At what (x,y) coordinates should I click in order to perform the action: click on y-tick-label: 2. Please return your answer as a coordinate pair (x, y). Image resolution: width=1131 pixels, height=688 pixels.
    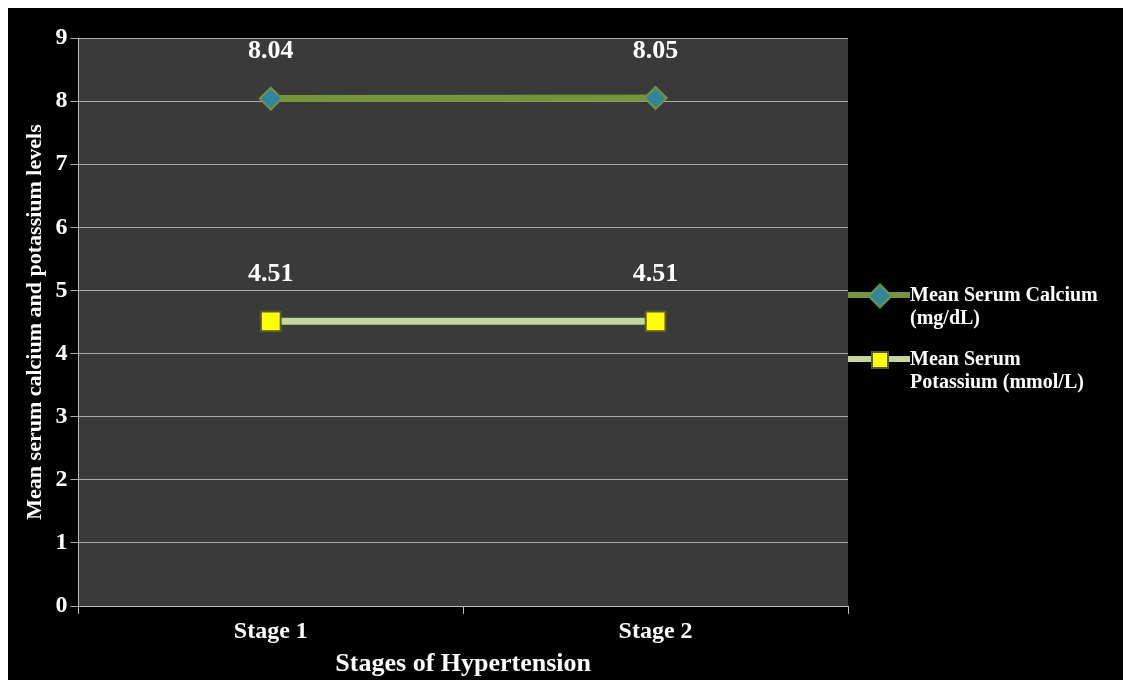
    Looking at the image, I should click on (61, 477).